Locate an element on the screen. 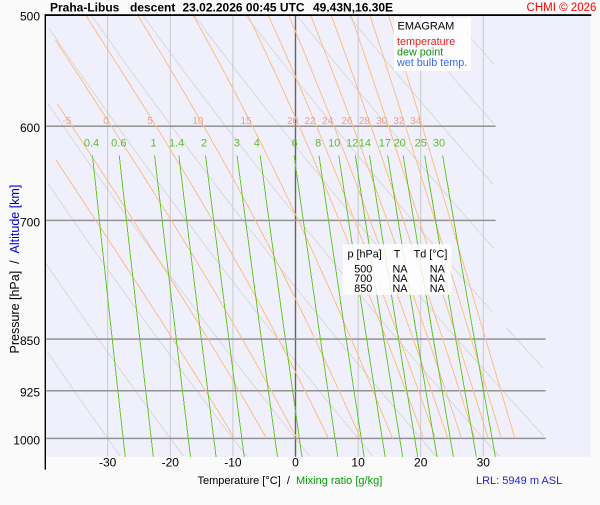 This screenshot has height=505, width=600. svg-text: -10 is located at coordinates (233, 462).